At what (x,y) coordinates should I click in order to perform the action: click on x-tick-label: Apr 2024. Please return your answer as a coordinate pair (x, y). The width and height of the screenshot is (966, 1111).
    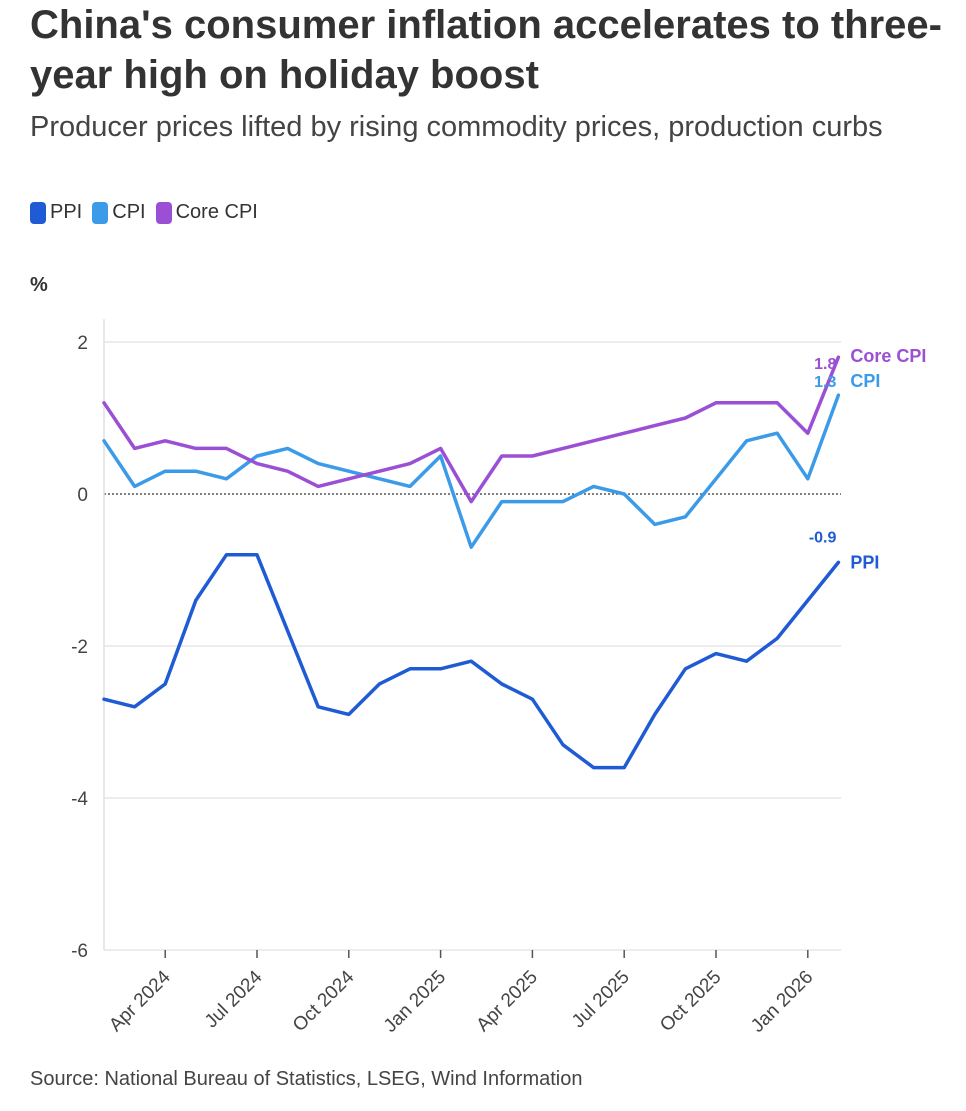
    Looking at the image, I should click on (140, 1001).